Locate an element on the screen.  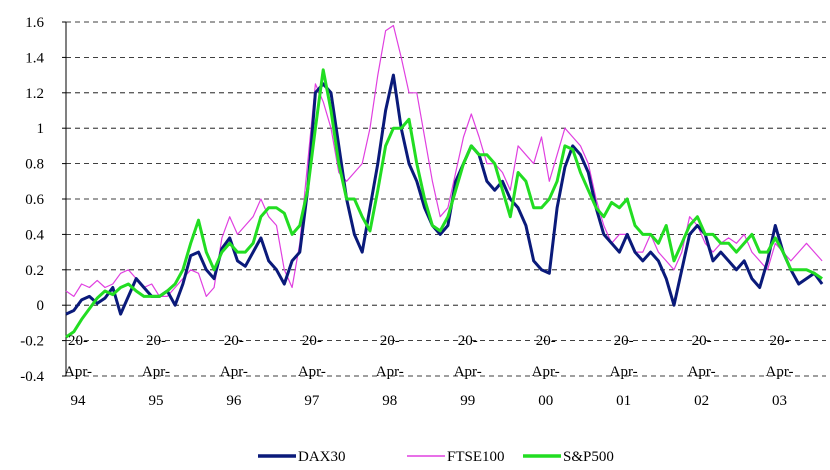
y-axis-ticks: -0.4 -0.2 0 0.2 0.4 0.6 0.8 1 1.2 1.4 1.6 is located at coordinates (43, 200).